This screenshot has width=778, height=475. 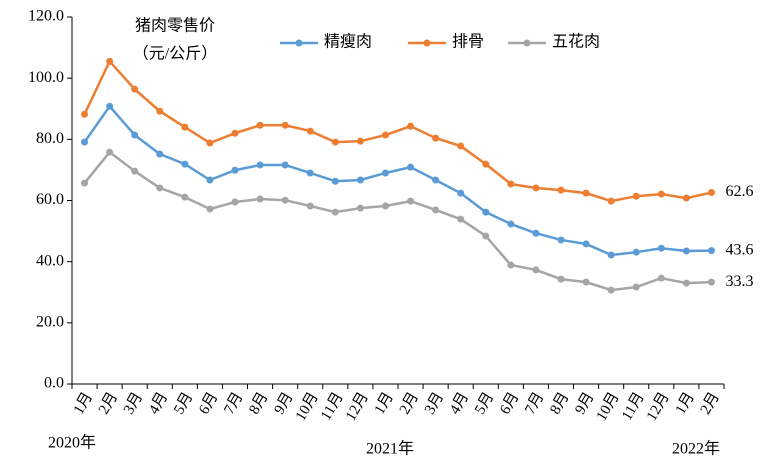 I want to click on y-tick-label: 0.0, so click(x=54, y=383).